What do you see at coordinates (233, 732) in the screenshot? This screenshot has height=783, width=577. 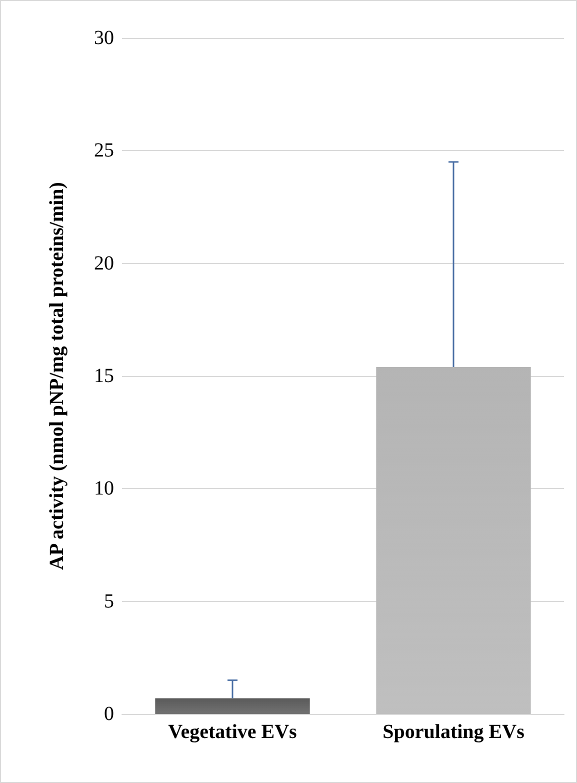 I see `x-tick-label: Vegetative EVs` at bounding box center [233, 732].